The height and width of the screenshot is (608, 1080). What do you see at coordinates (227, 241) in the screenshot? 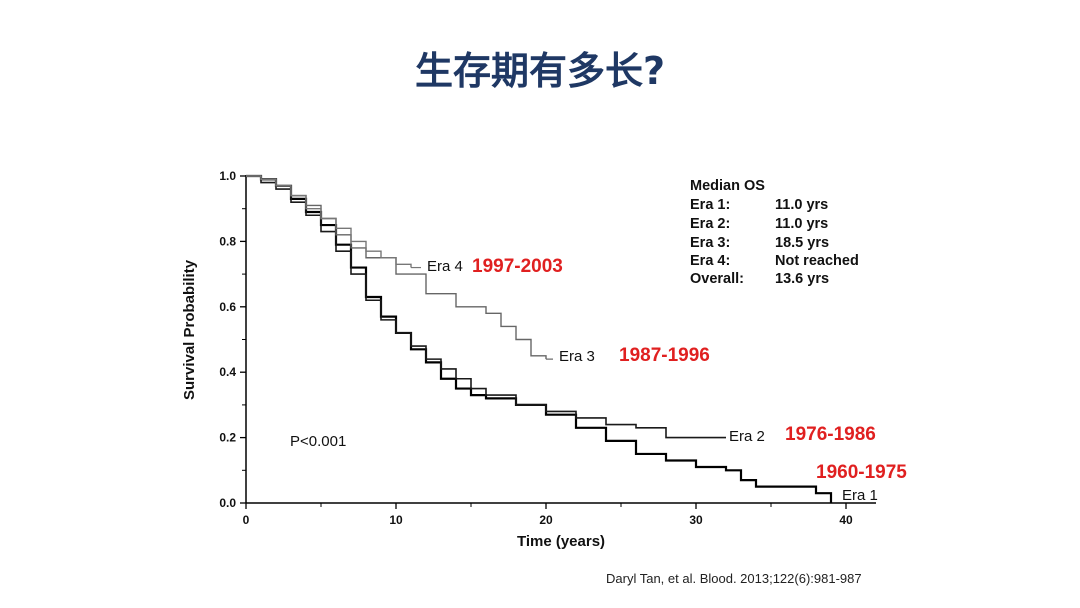
I see `y-tick-label: 0.8` at bounding box center [227, 241].